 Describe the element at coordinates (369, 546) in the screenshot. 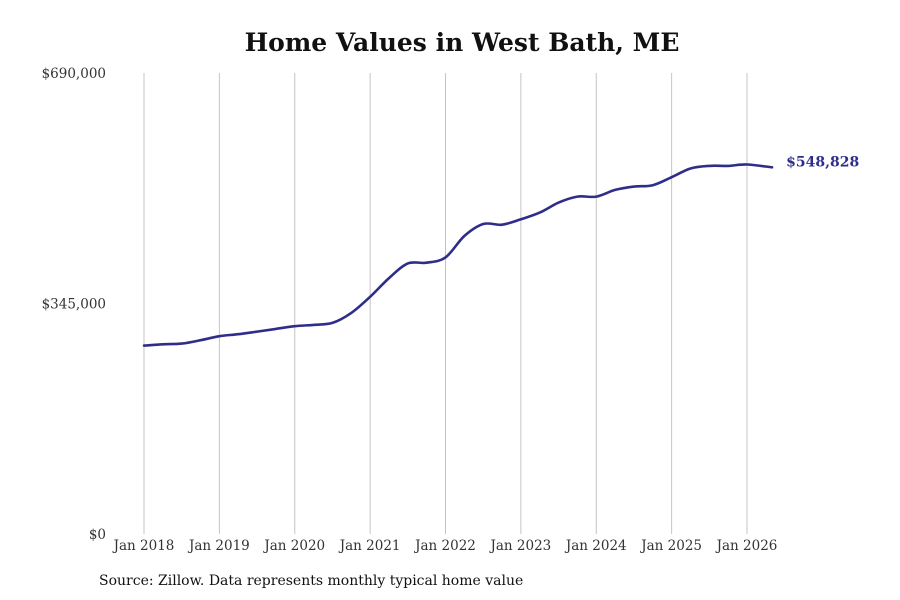

I see `x-tick-label: Jan 2021` at that location.